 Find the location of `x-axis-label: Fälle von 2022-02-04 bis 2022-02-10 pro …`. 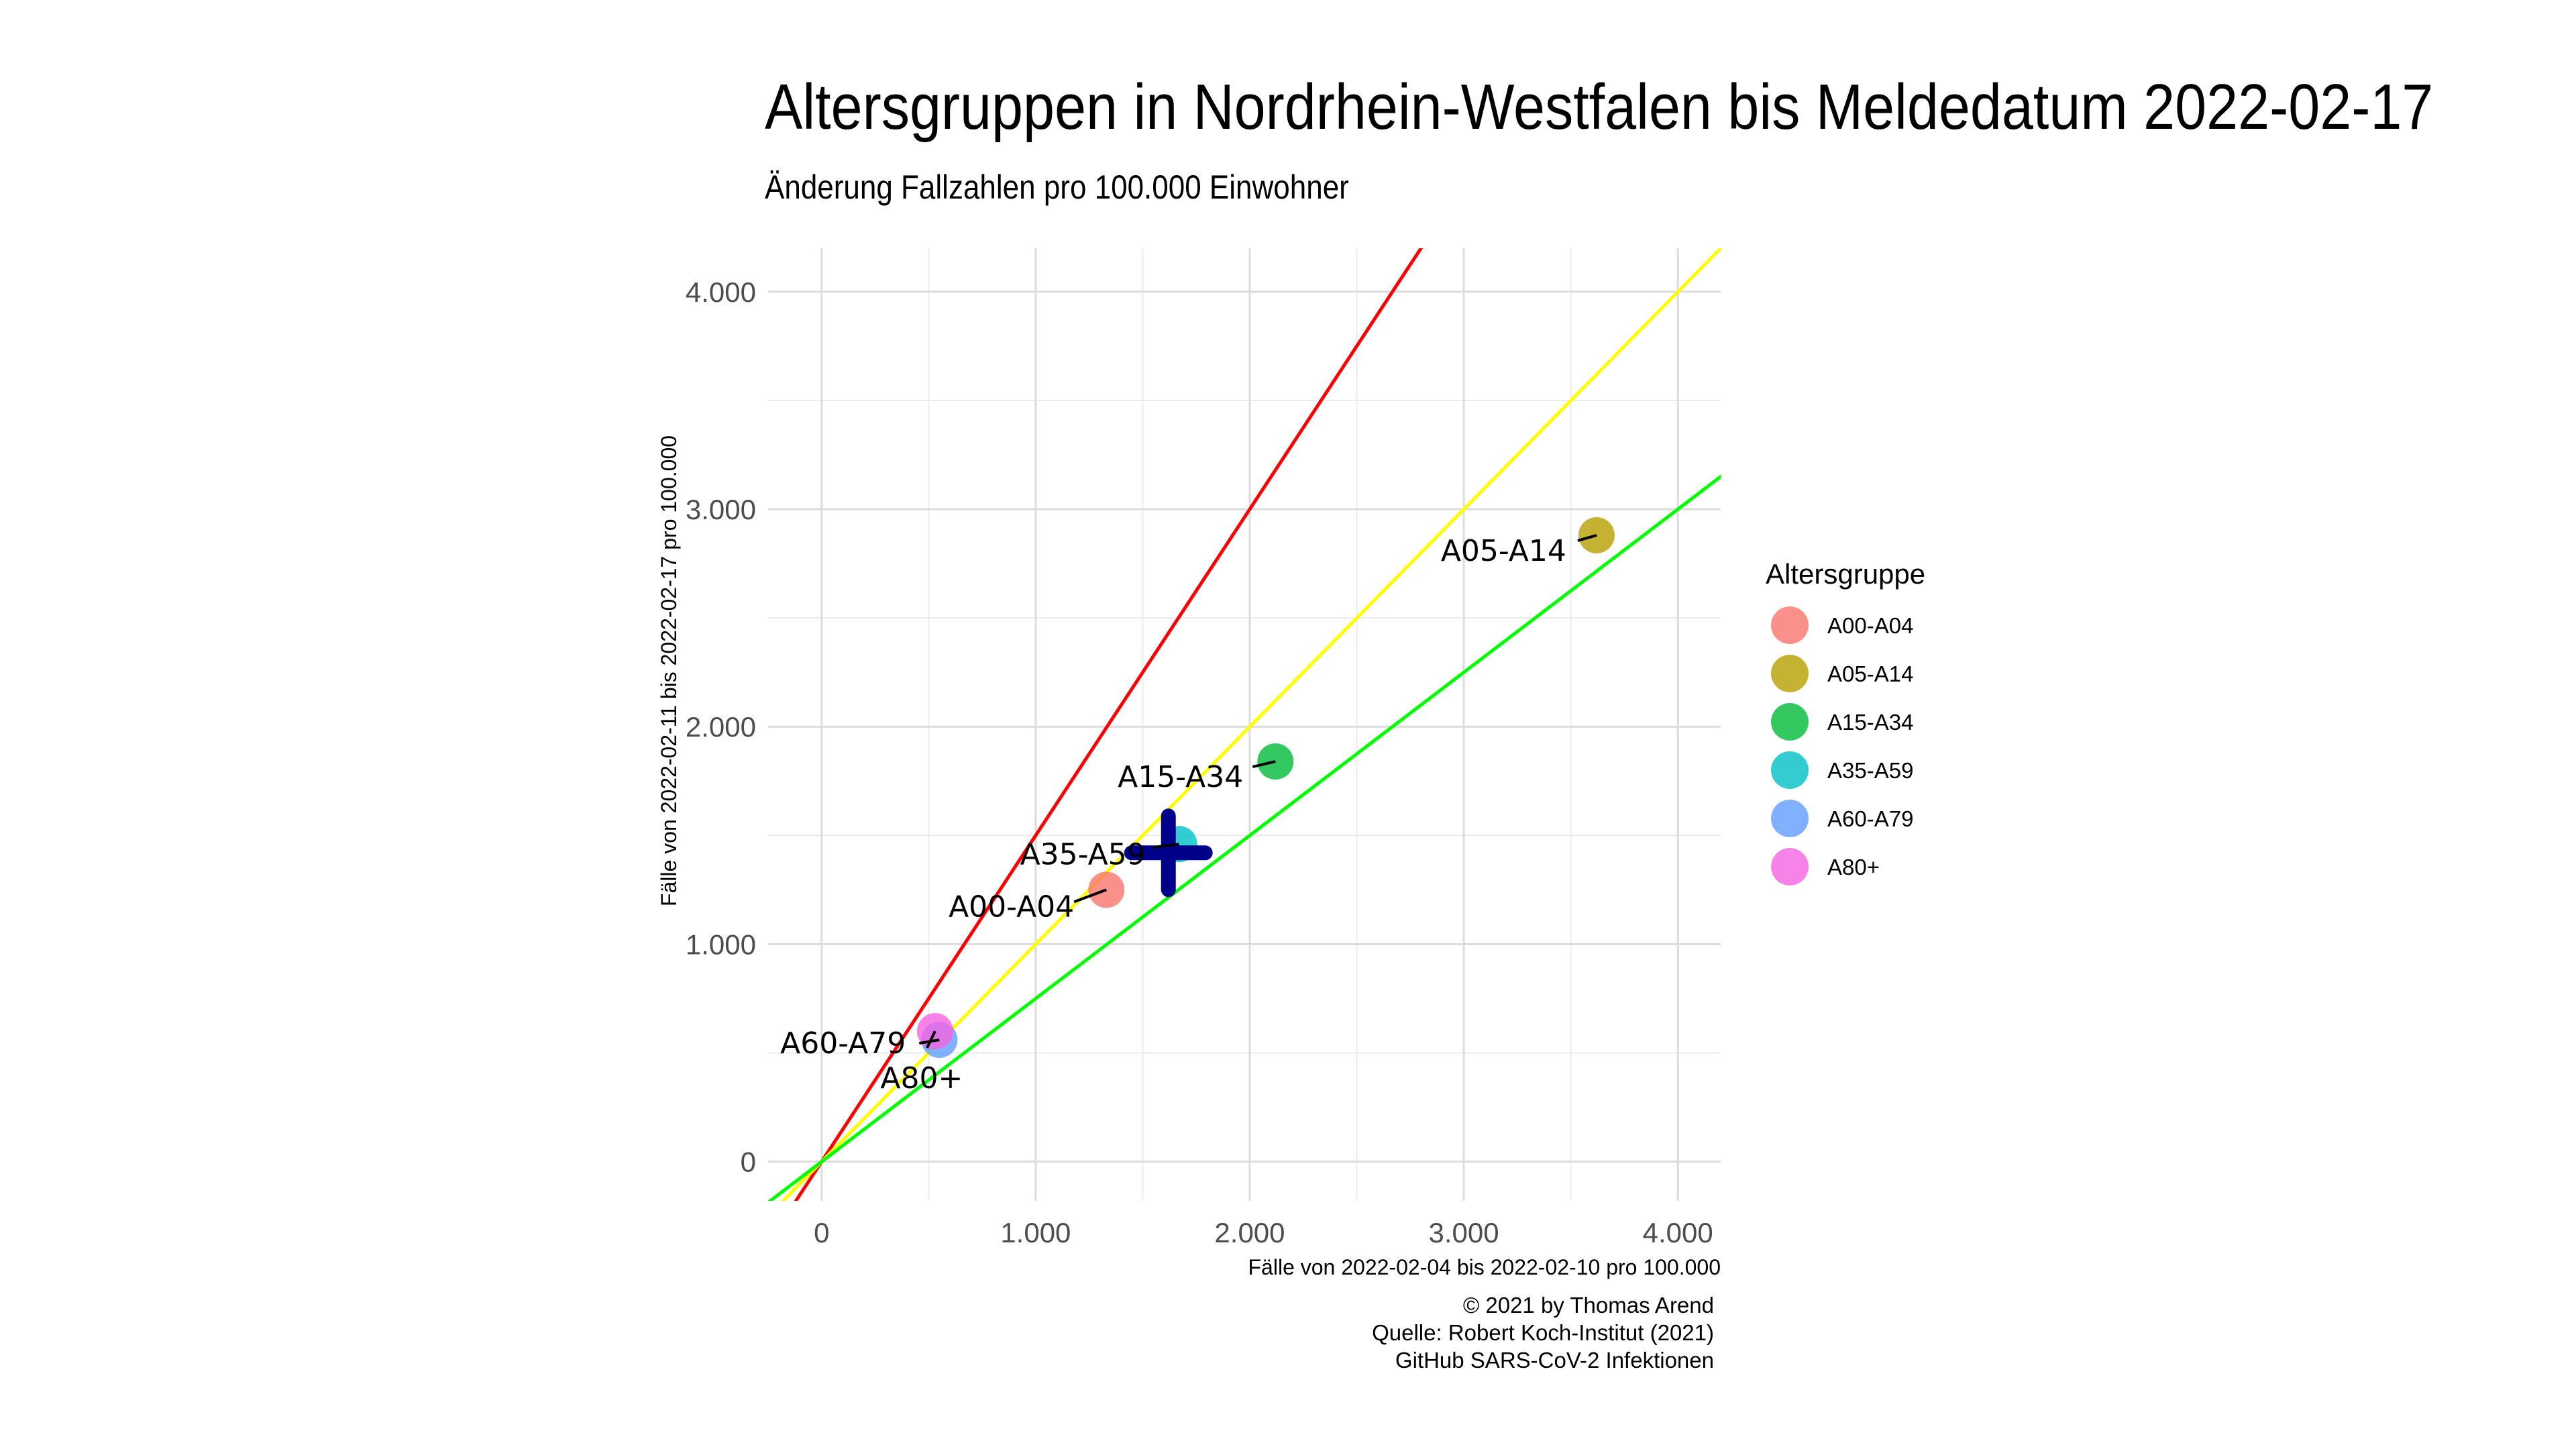

x-axis-label: Fälle von 2022-02-04 bis 2022-02-10 pro … is located at coordinates (1484, 1267).